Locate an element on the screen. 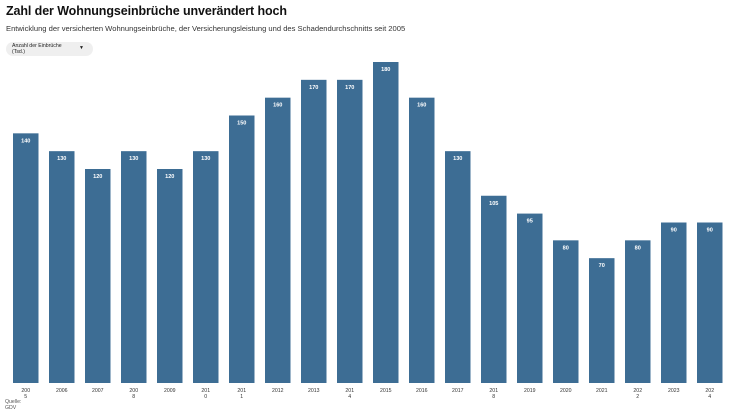 The image size is (735, 413). dropdown-label: Anzahl der Einbrüche (Tsd.) is located at coordinates (43, 49).